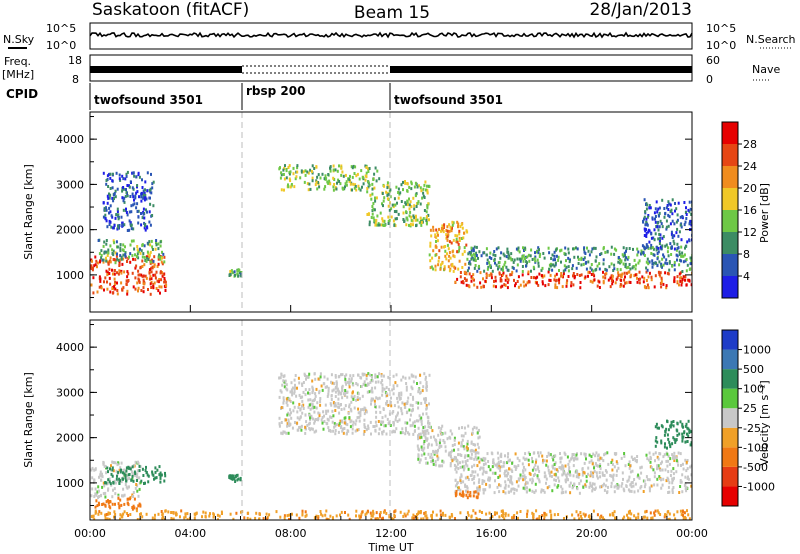  Describe the element at coordinates (28, 420) in the screenshot. I see `velocity-yaxis-label: Slant Range [km]` at that location.